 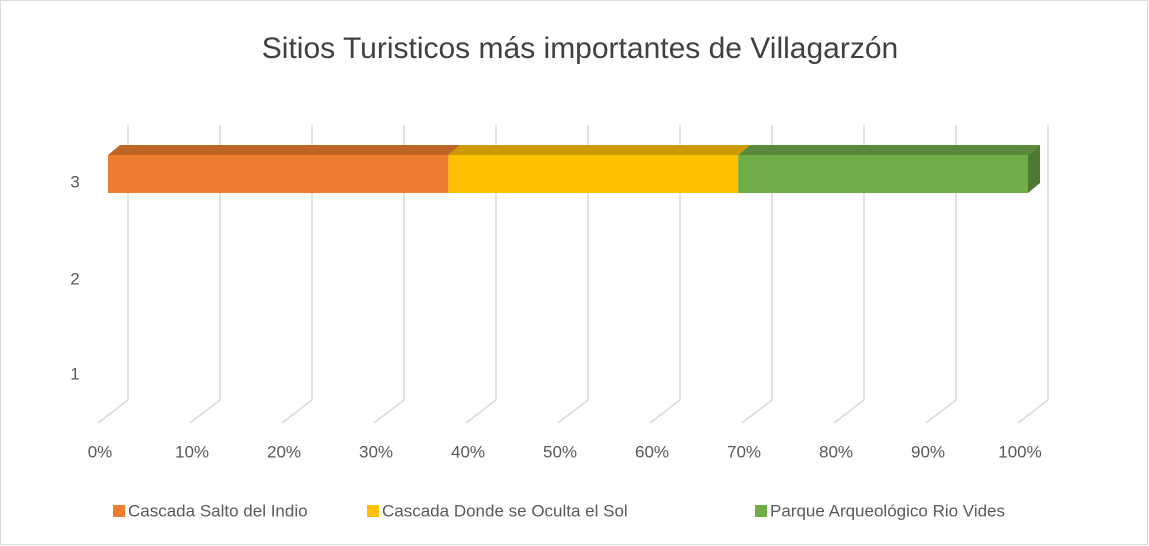 What do you see at coordinates (560, 451) in the screenshot?
I see `x-tick-label: 50%` at bounding box center [560, 451].